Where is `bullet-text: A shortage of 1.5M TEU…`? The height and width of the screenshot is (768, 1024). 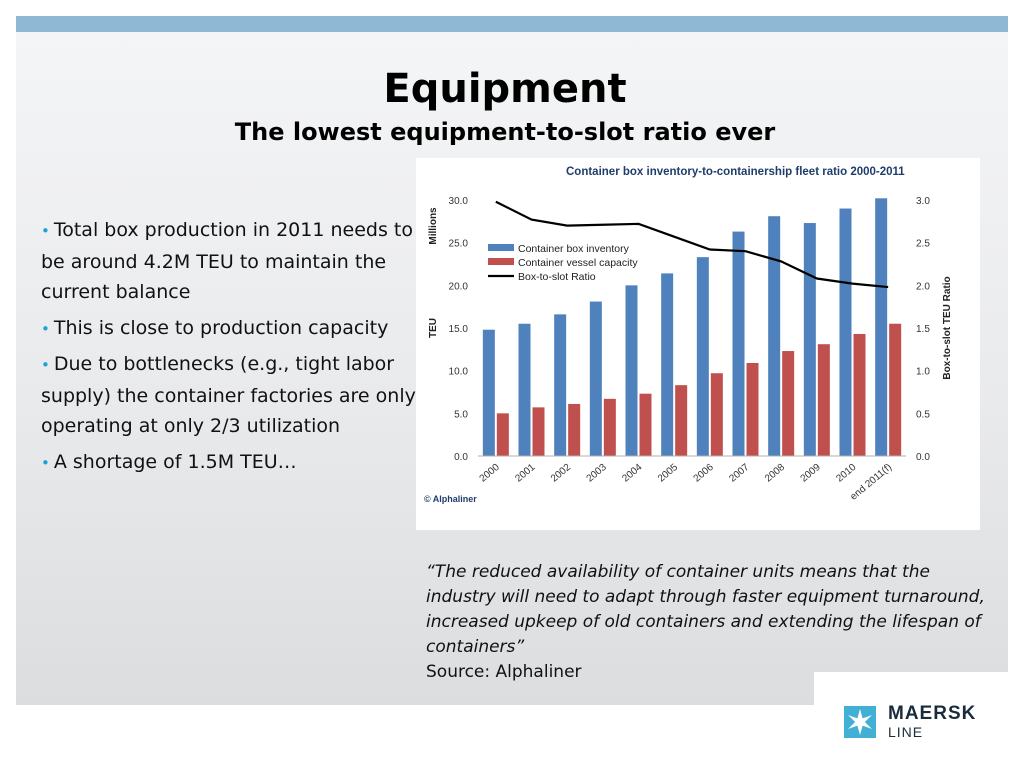 bullet-text: A shortage of 1.5M TEU… is located at coordinates (175, 461).